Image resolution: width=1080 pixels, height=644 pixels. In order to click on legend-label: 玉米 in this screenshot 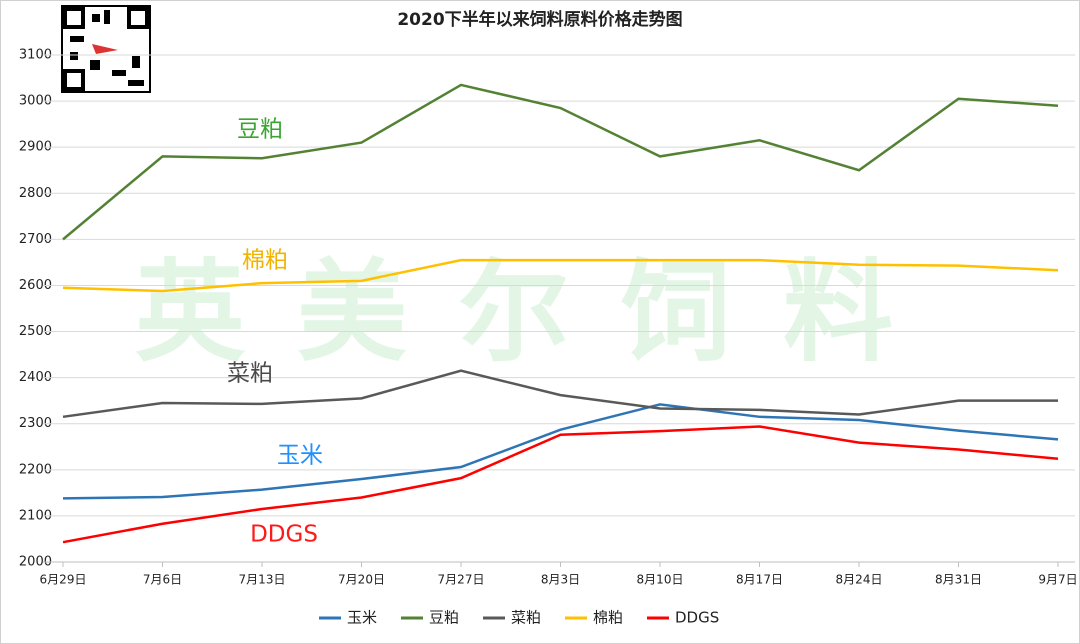, I will do `click(362, 618)`.